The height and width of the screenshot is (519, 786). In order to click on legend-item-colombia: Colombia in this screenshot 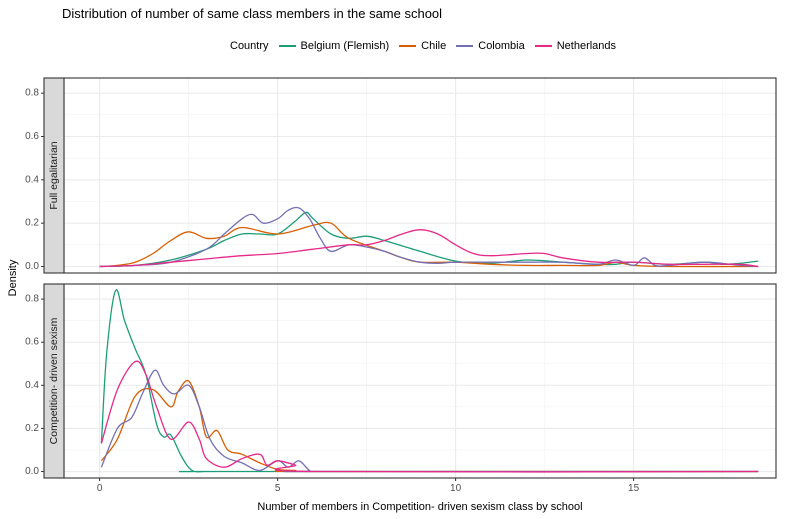, I will do `click(490, 46)`.